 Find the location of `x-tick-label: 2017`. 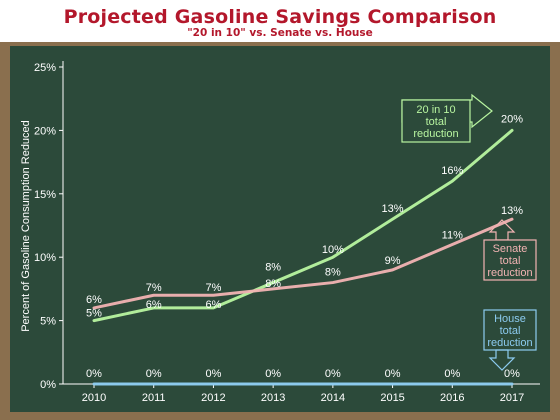

x-tick-label: 2017 is located at coordinates (512, 398).